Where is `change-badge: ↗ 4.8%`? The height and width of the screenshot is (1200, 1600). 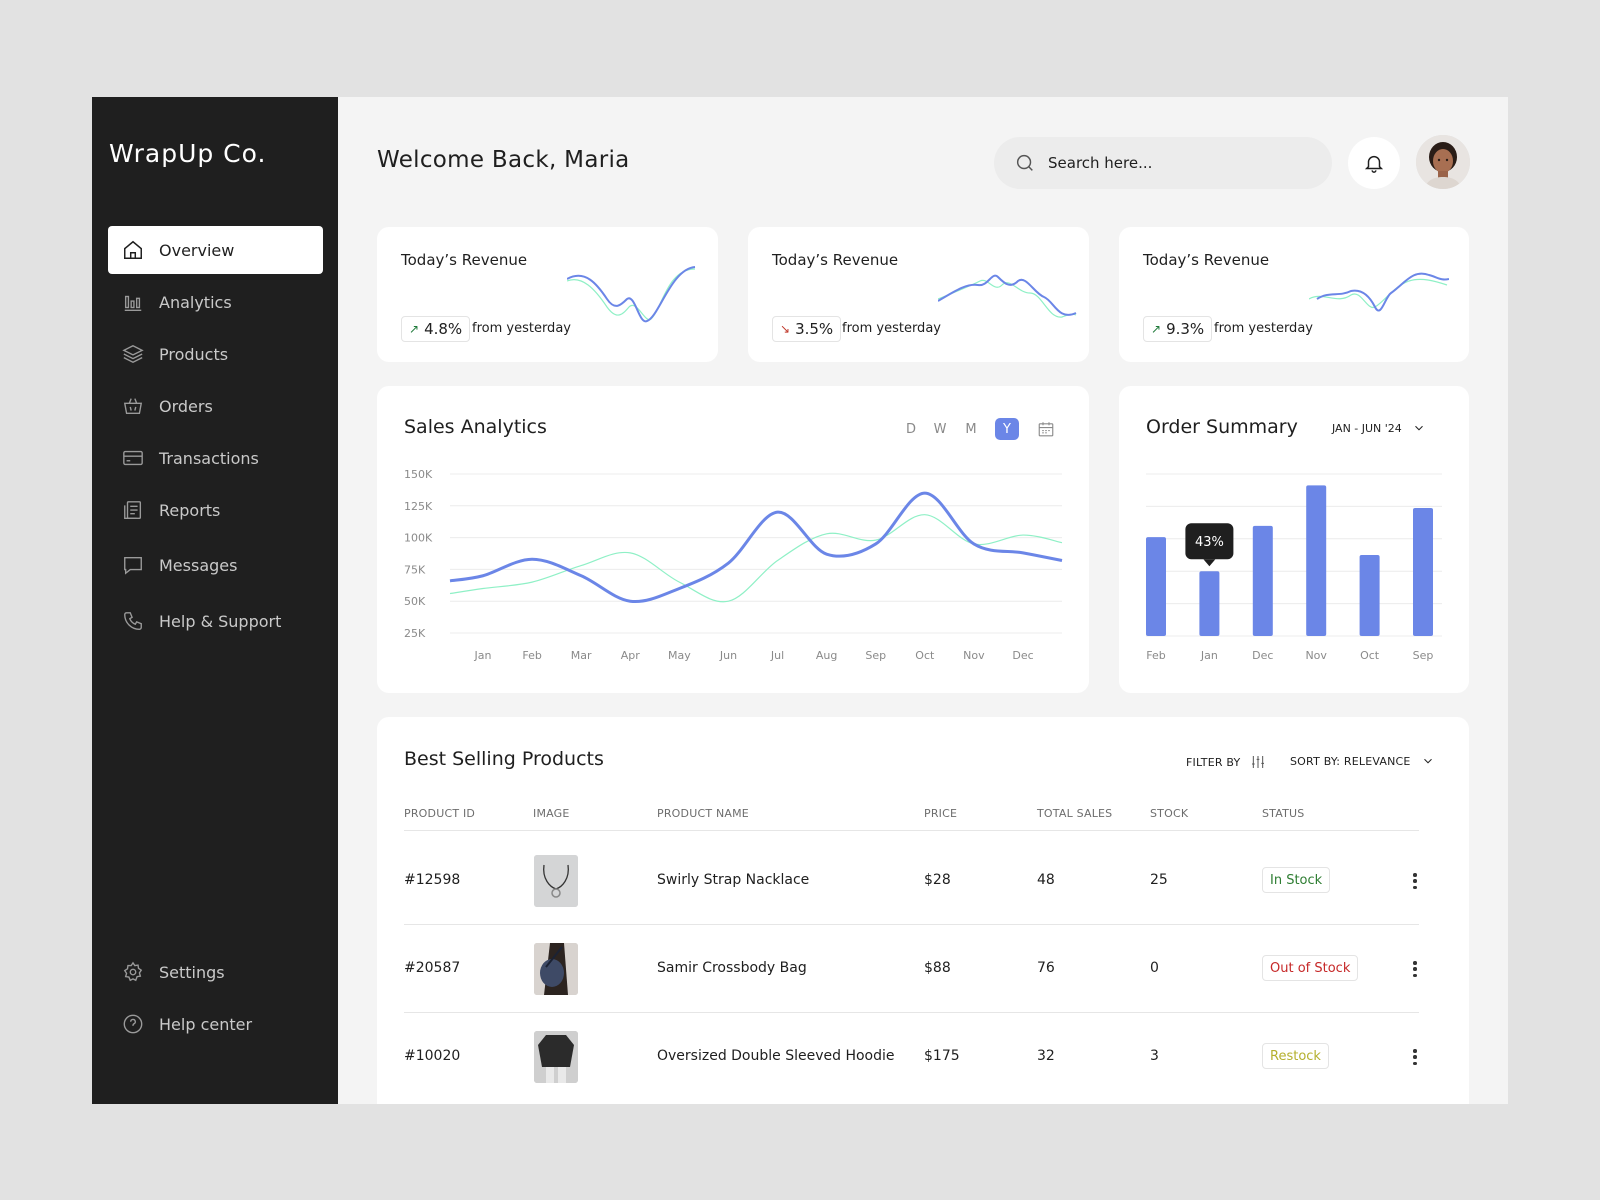
change-badge: ↗ 4.8% is located at coordinates (436, 329).